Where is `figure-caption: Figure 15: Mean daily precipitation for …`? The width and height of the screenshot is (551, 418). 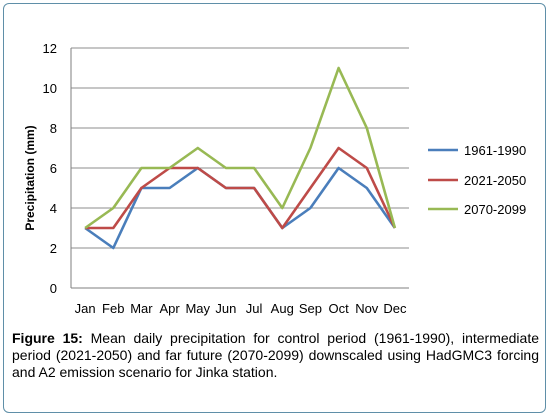
figure-caption: Figure 15: Mean daily precipitation for … is located at coordinates (275, 355).